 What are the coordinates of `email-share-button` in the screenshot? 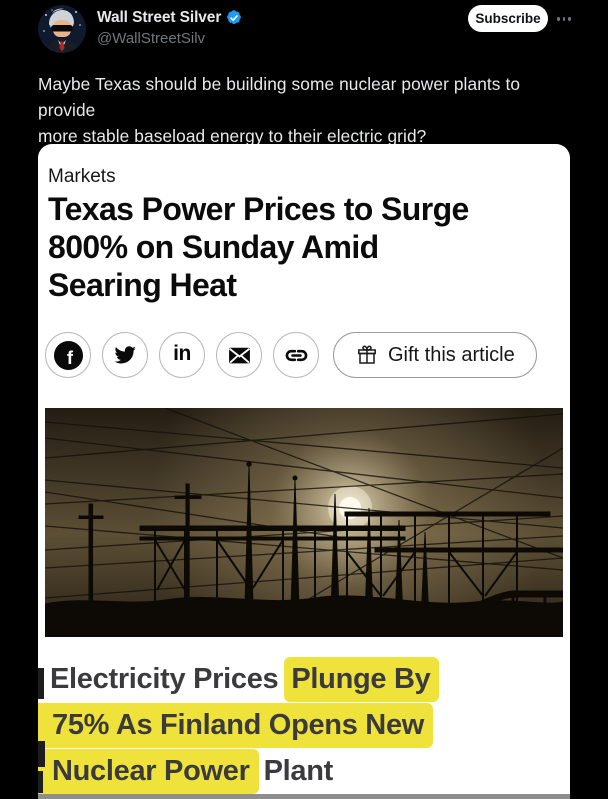 It's located at (239, 355).